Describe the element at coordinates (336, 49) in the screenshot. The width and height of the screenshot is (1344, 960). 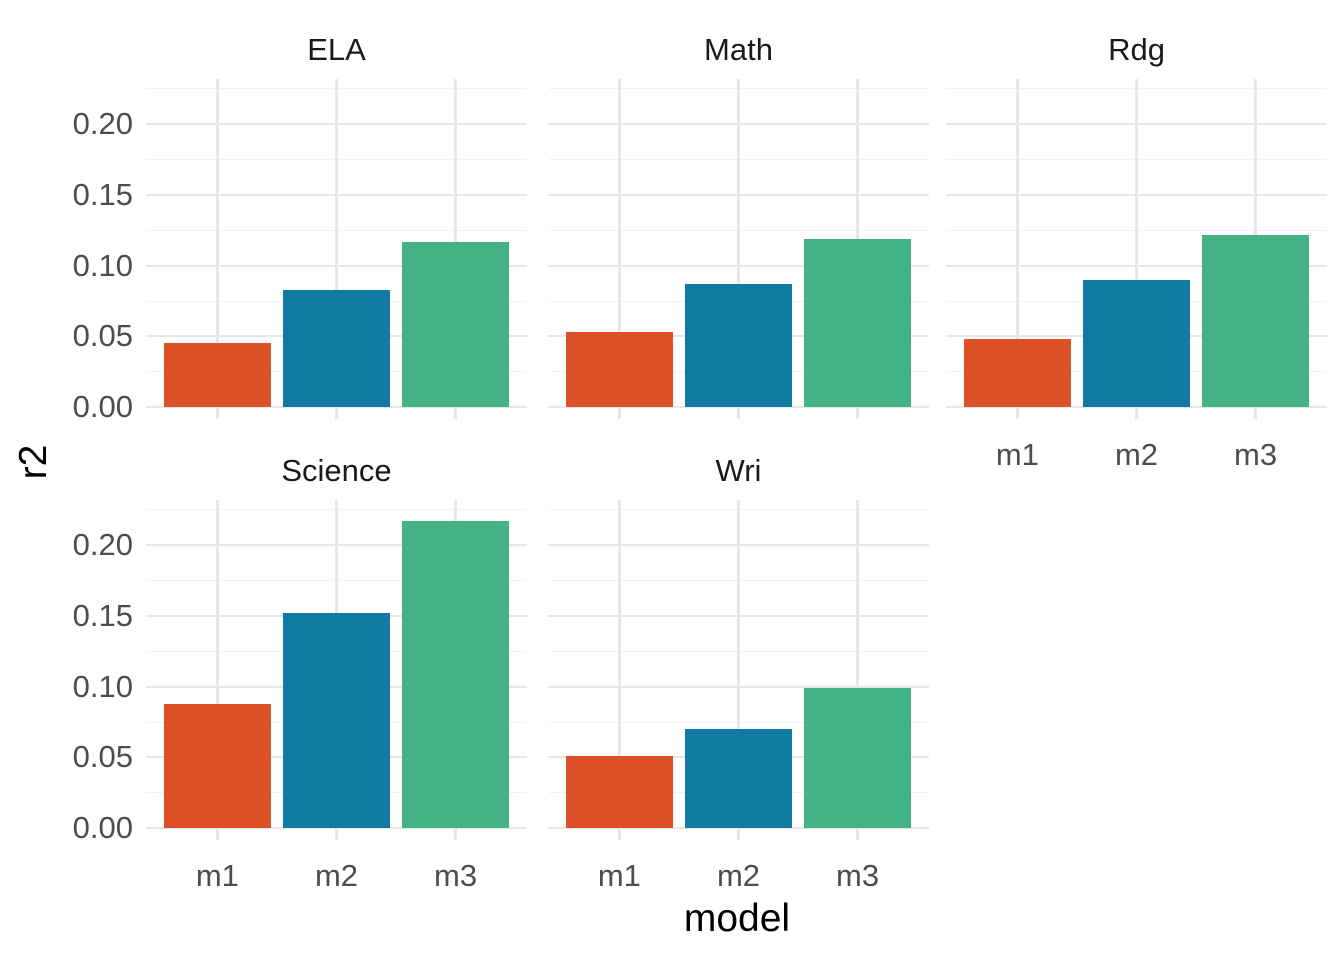
I see `facet-title-ela: ELA` at that location.